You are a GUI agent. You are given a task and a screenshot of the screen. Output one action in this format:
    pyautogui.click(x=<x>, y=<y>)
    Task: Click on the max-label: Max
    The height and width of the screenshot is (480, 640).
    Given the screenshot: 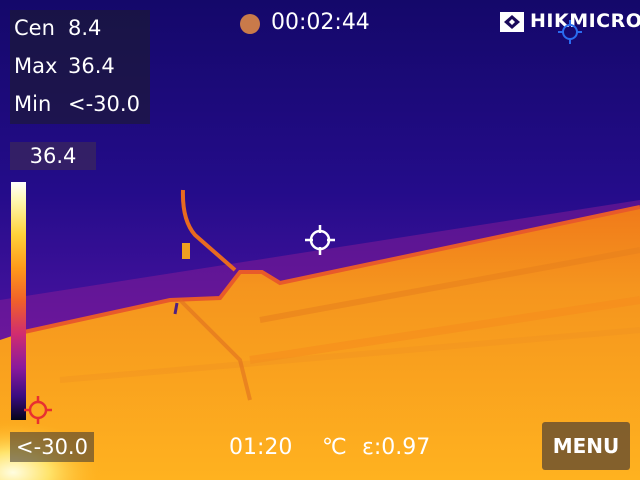 What is the action you would take?
    pyautogui.click(x=36, y=66)
    